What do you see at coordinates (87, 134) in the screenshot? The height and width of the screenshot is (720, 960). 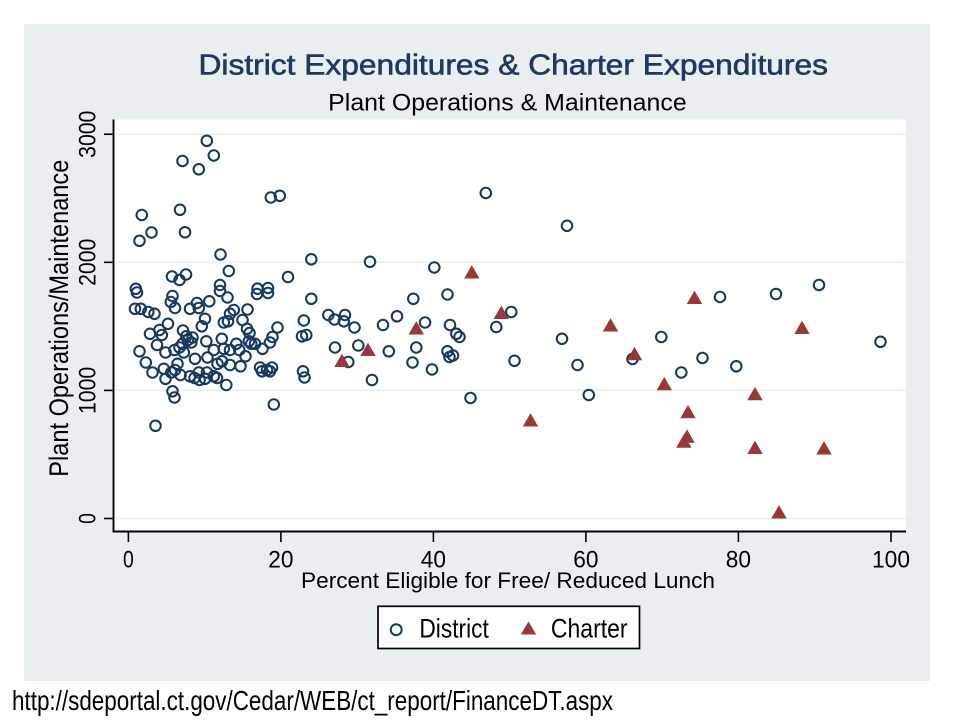 I see `svg-text: 3000` at bounding box center [87, 134].